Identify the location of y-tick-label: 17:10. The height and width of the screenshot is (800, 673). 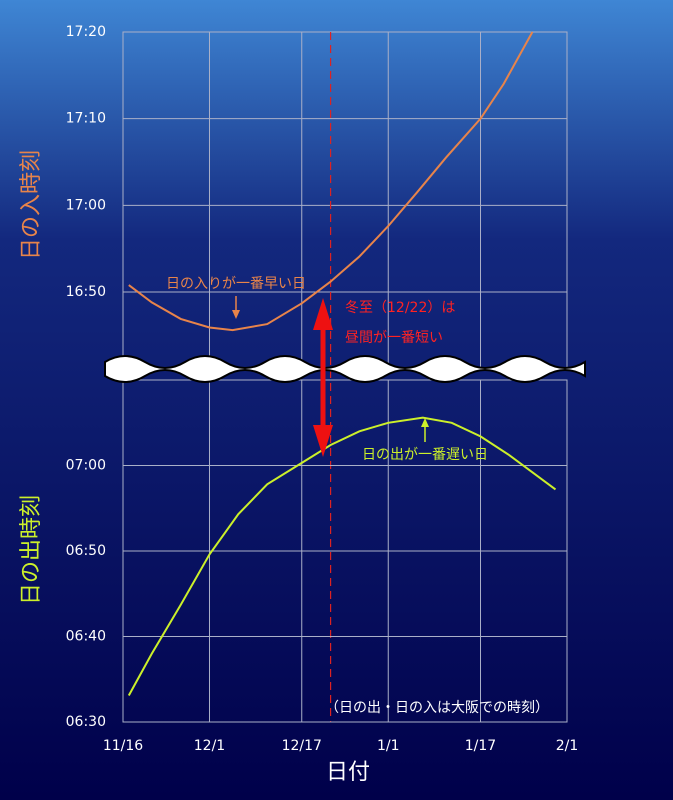
(86, 119).